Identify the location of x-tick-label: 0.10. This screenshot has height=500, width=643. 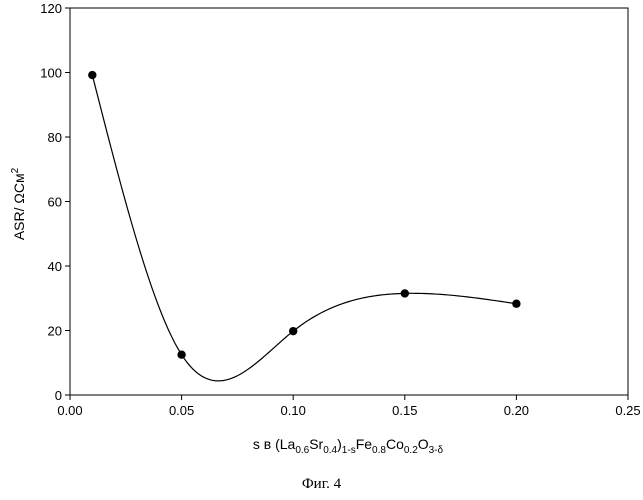
(293, 410).